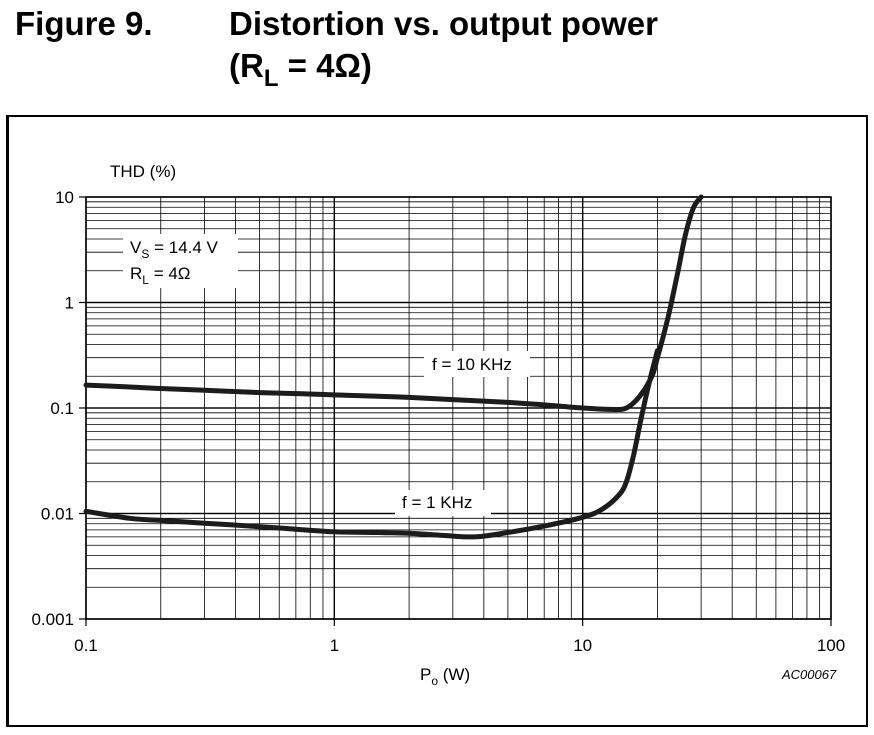  Describe the element at coordinates (437, 502) in the screenshot. I see `series-label-1khz: f = 1 KHz` at that location.